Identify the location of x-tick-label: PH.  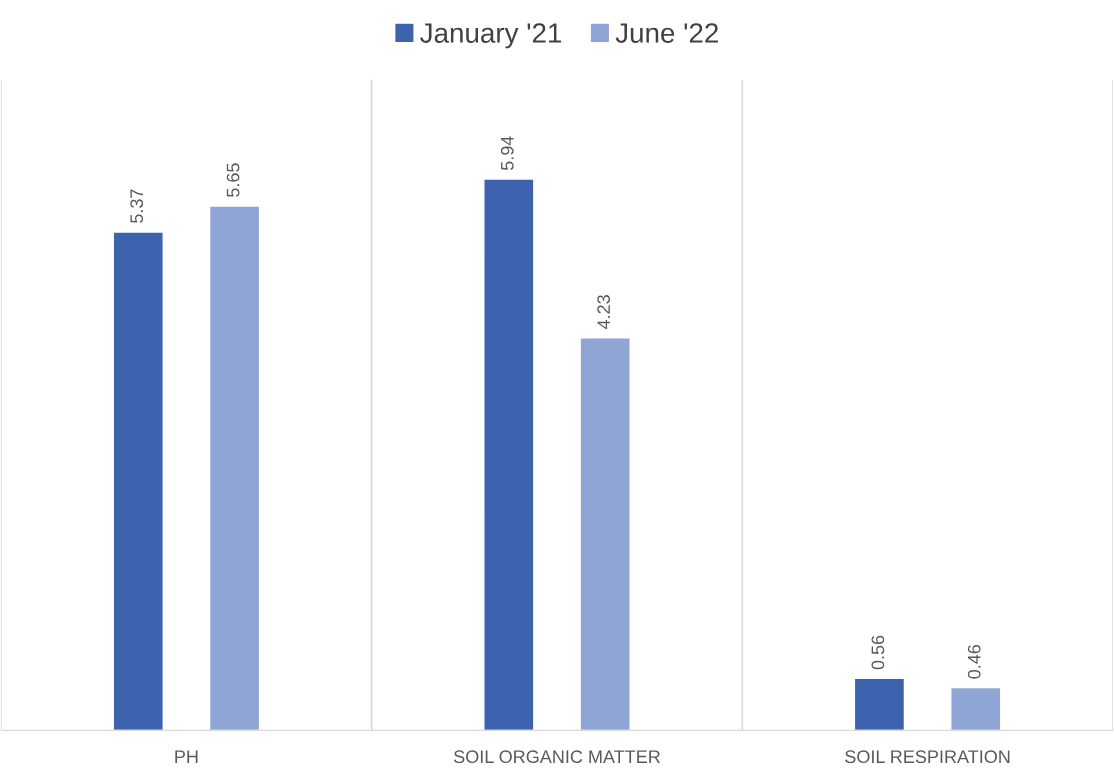
(186, 756).